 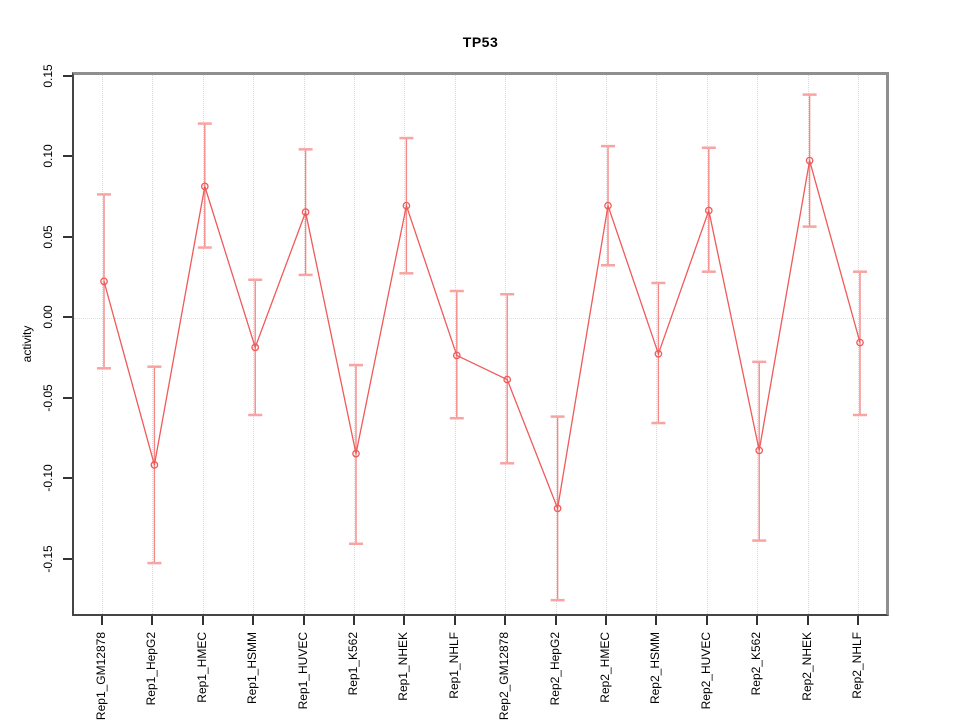 What do you see at coordinates (756, 664) in the screenshot?
I see `x-tick-label-Rep2_K562: Rep2_K562` at bounding box center [756, 664].